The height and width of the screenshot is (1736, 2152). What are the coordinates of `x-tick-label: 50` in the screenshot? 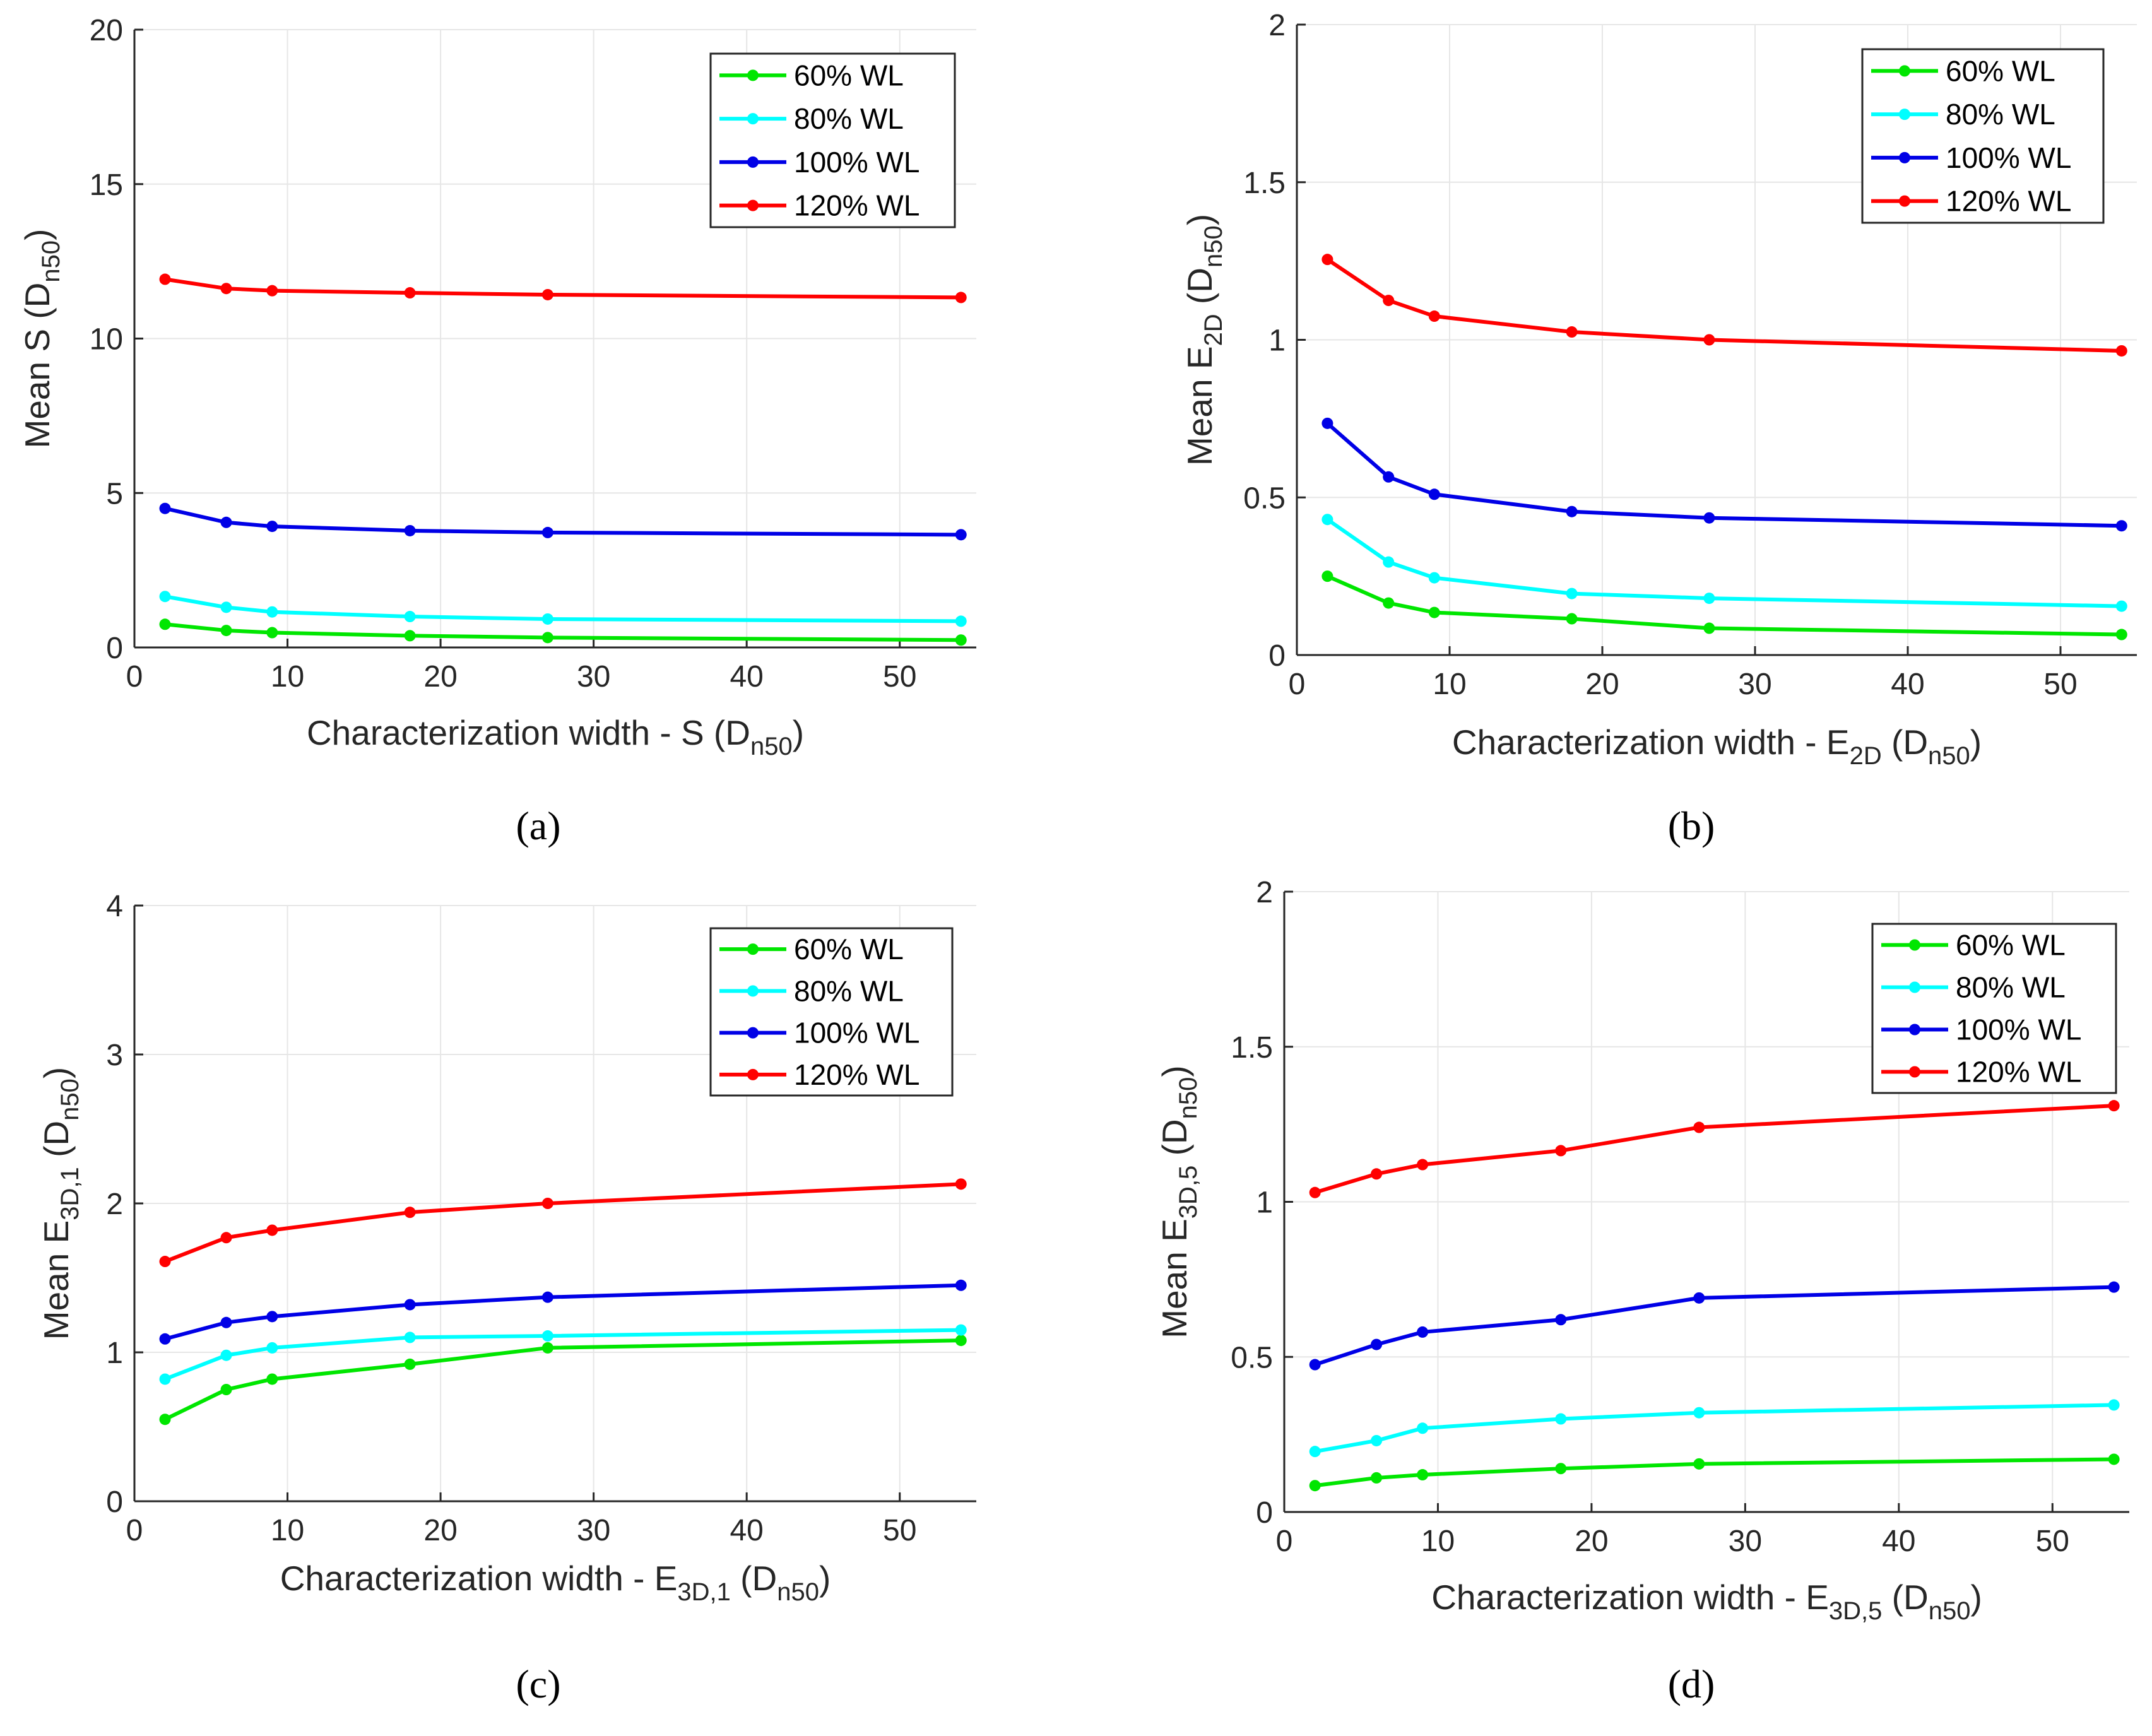 It's located at (899, 1530).